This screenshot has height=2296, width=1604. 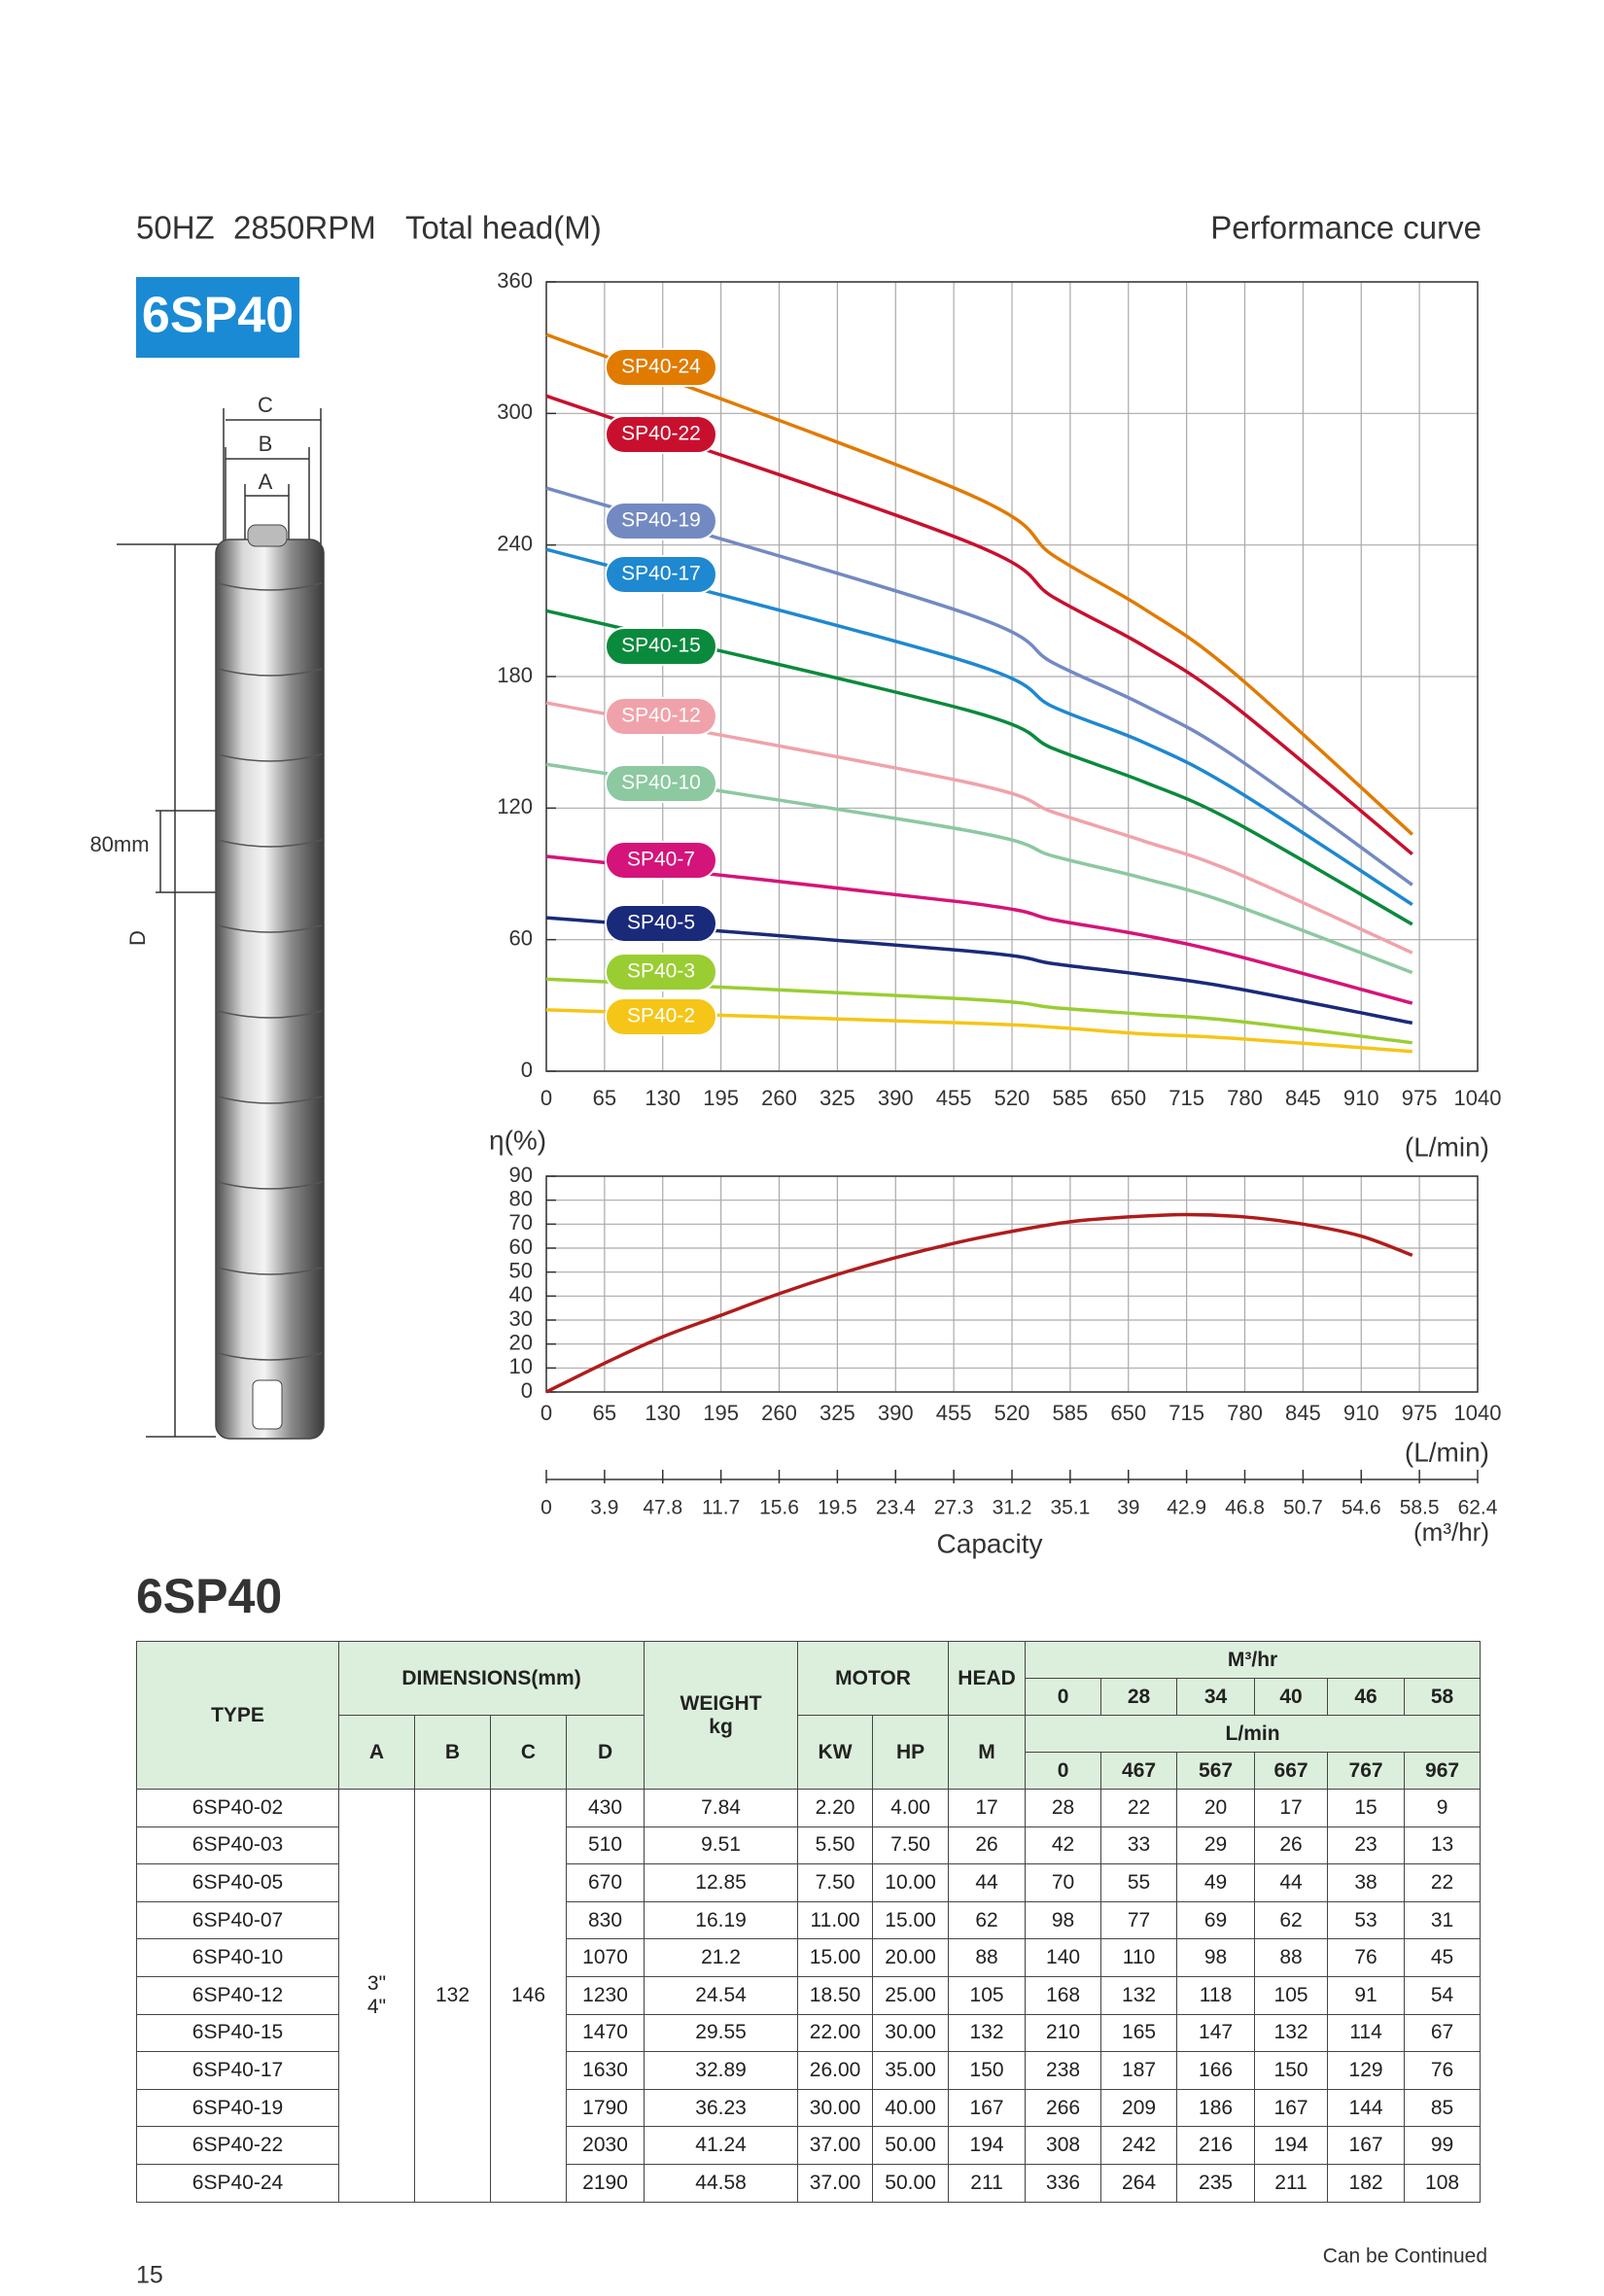 I want to click on data-cell: 29, so click(x=1216, y=1845).